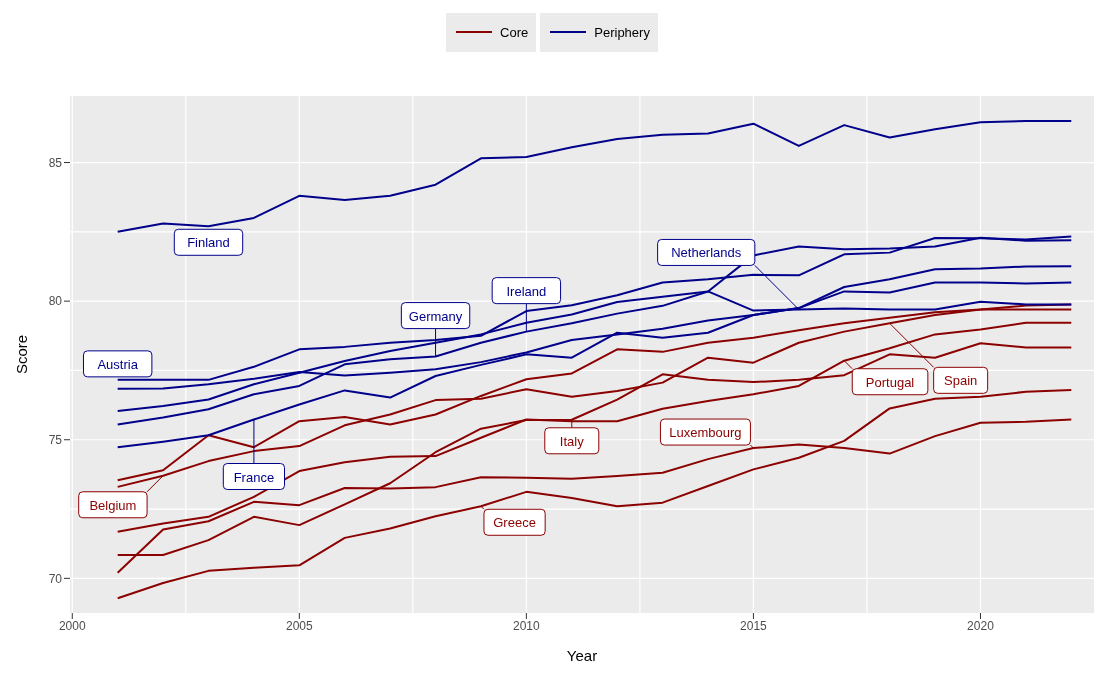  I want to click on x-tick-label: 2020, so click(981, 625).